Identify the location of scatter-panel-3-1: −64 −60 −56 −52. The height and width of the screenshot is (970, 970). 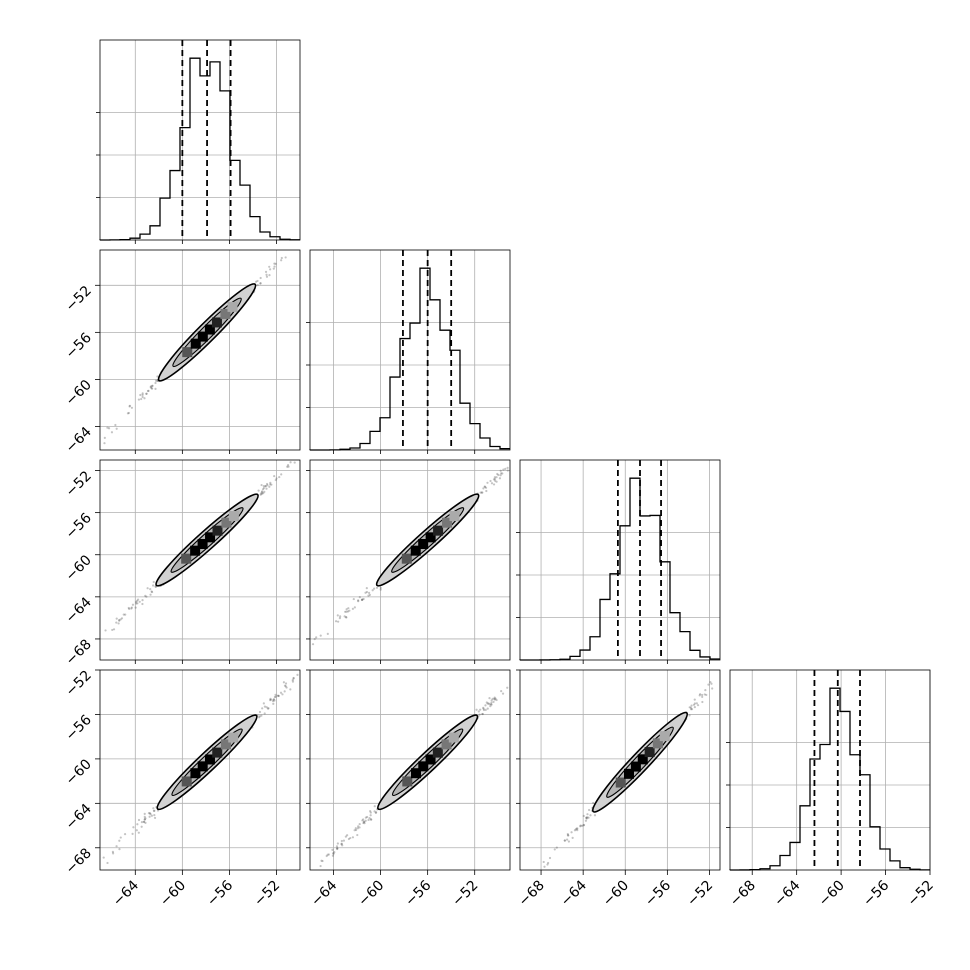
(408, 789).